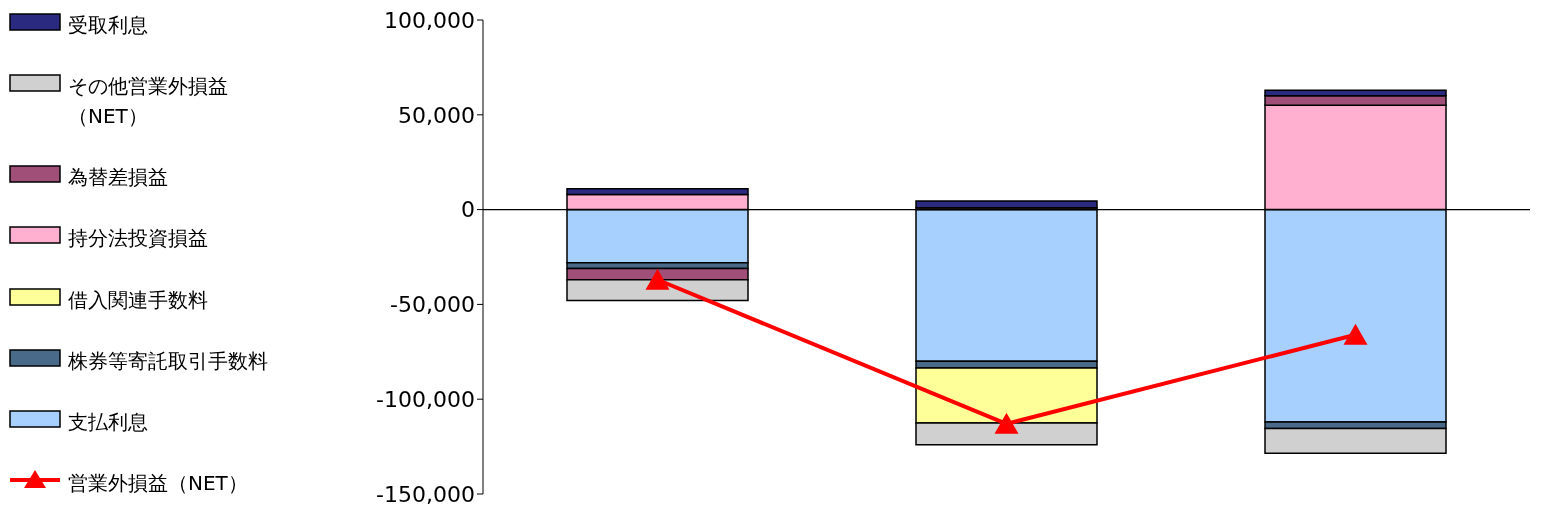  Describe the element at coordinates (138, 300) in the screenshot. I see `legend-label: 借入関連手数料` at that location.